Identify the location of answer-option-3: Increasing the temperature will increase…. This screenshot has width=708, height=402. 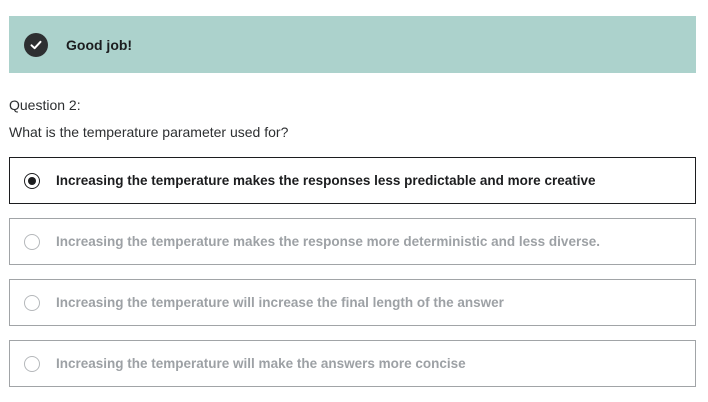
(352, 302).